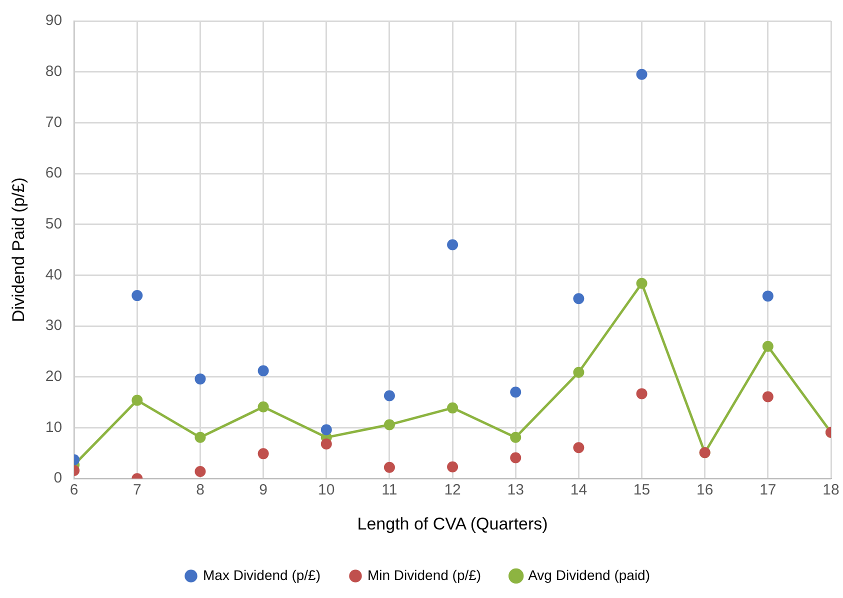  Describe the element at coordinates (326, 490) in the screenshot. I see `x-tick-label: 10` at that location.